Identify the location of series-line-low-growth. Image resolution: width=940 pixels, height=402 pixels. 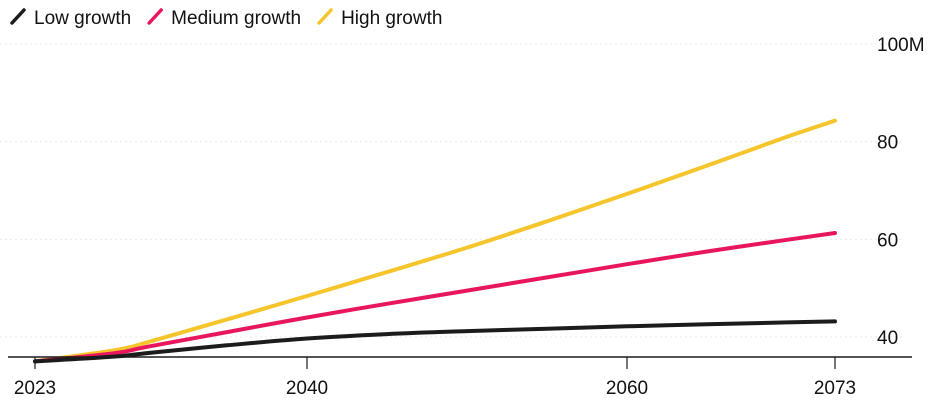
(435, 341).